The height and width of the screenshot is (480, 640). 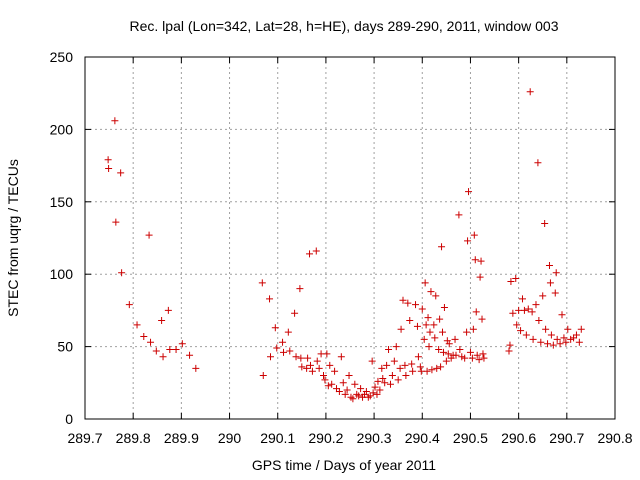 What do you see at coordinates (518, 438) in the screenshot?
I see `x-tick-label: 290.6` at bounding box center [518, 438].